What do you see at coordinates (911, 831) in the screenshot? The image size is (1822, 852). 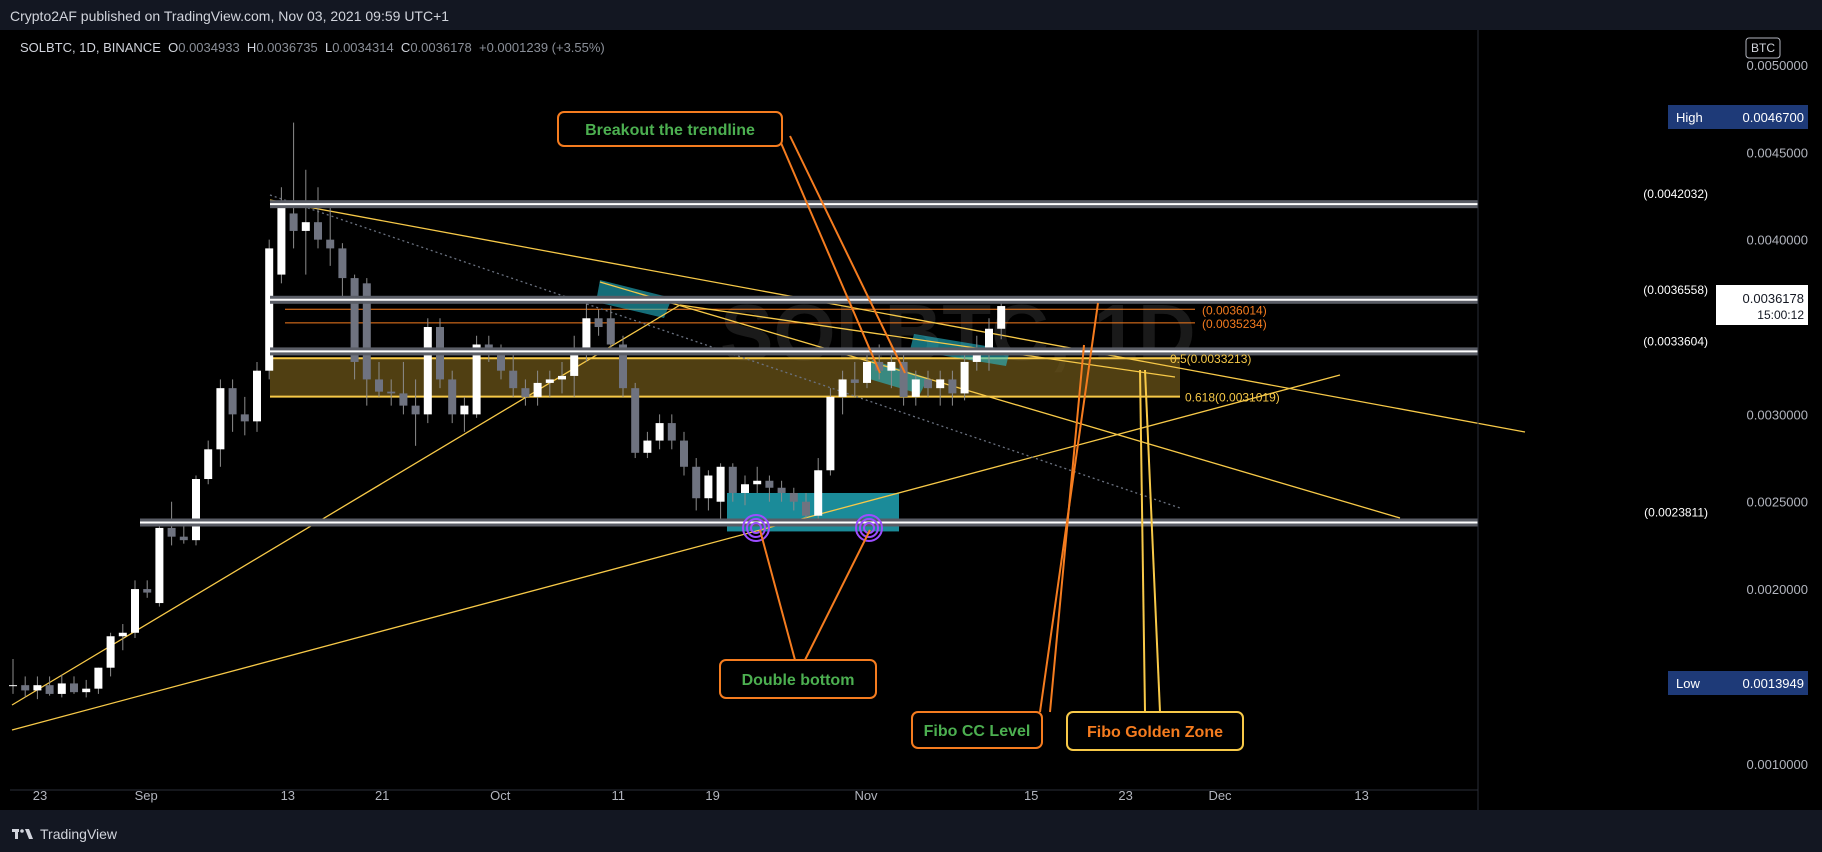 I see `footer-bar` at bounding box center [911, 831].